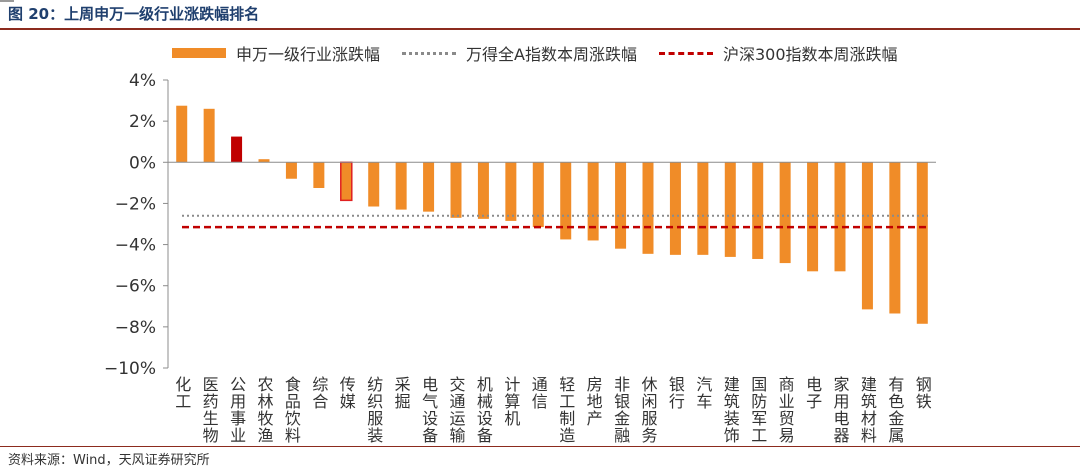  Describe the element at coordinates (109, 460) in the screenshot. I see `source-note: 资料来源：Wind，天风证券研究所` at that location.